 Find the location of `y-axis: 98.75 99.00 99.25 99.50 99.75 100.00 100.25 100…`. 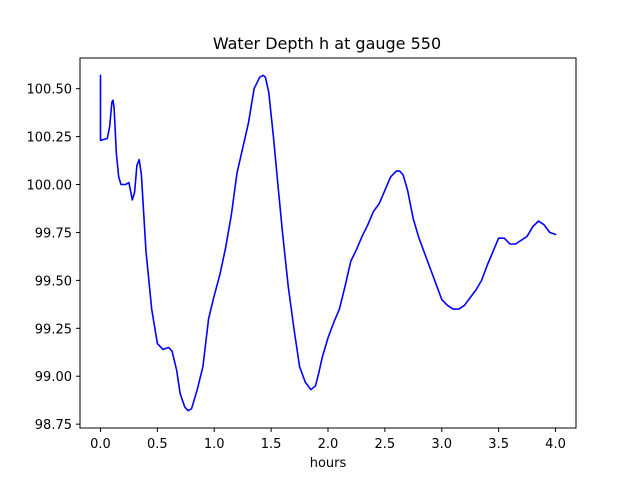

y-axis: 98.75 99.00 99.25 99.50 99.75 100.00 100.25 100… is located at coordinates (53, 258).